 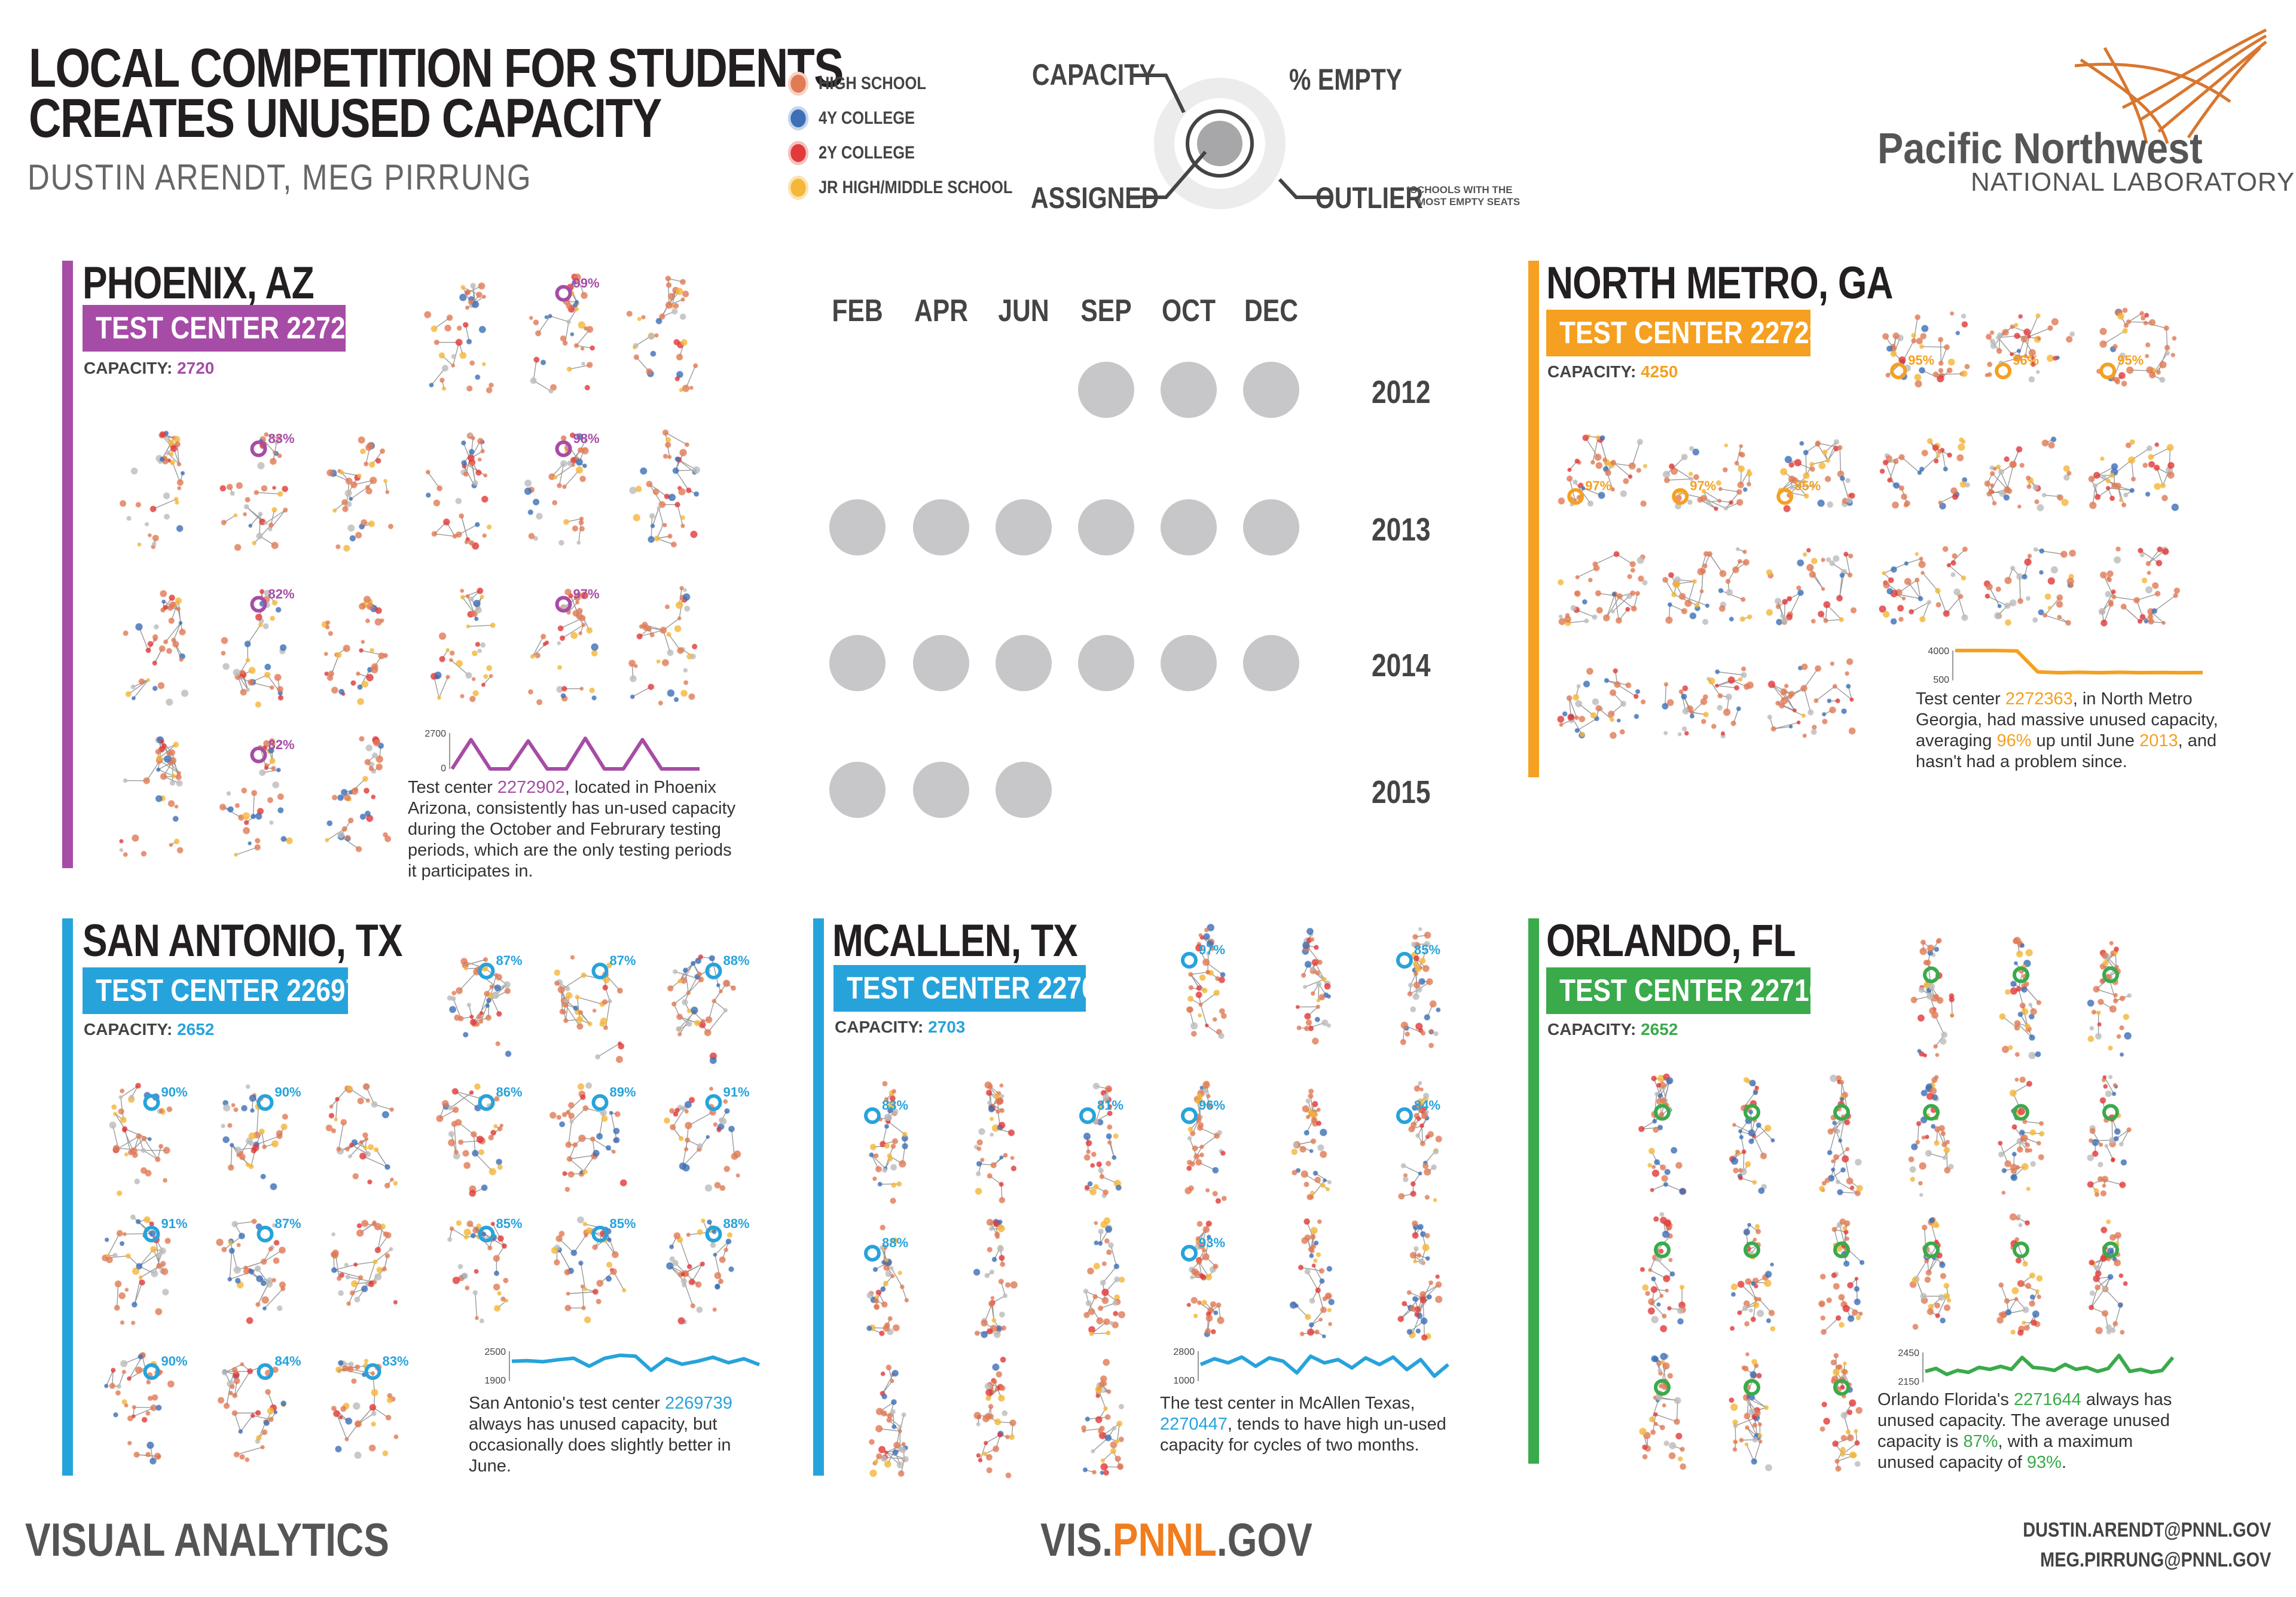 What do you see at coordinates (2146, 1530) in the screenshot?
I see `footer-email-1: DUSTIN.ARENDT@PNNL.GOV` at bounding box center [2146, 1530].